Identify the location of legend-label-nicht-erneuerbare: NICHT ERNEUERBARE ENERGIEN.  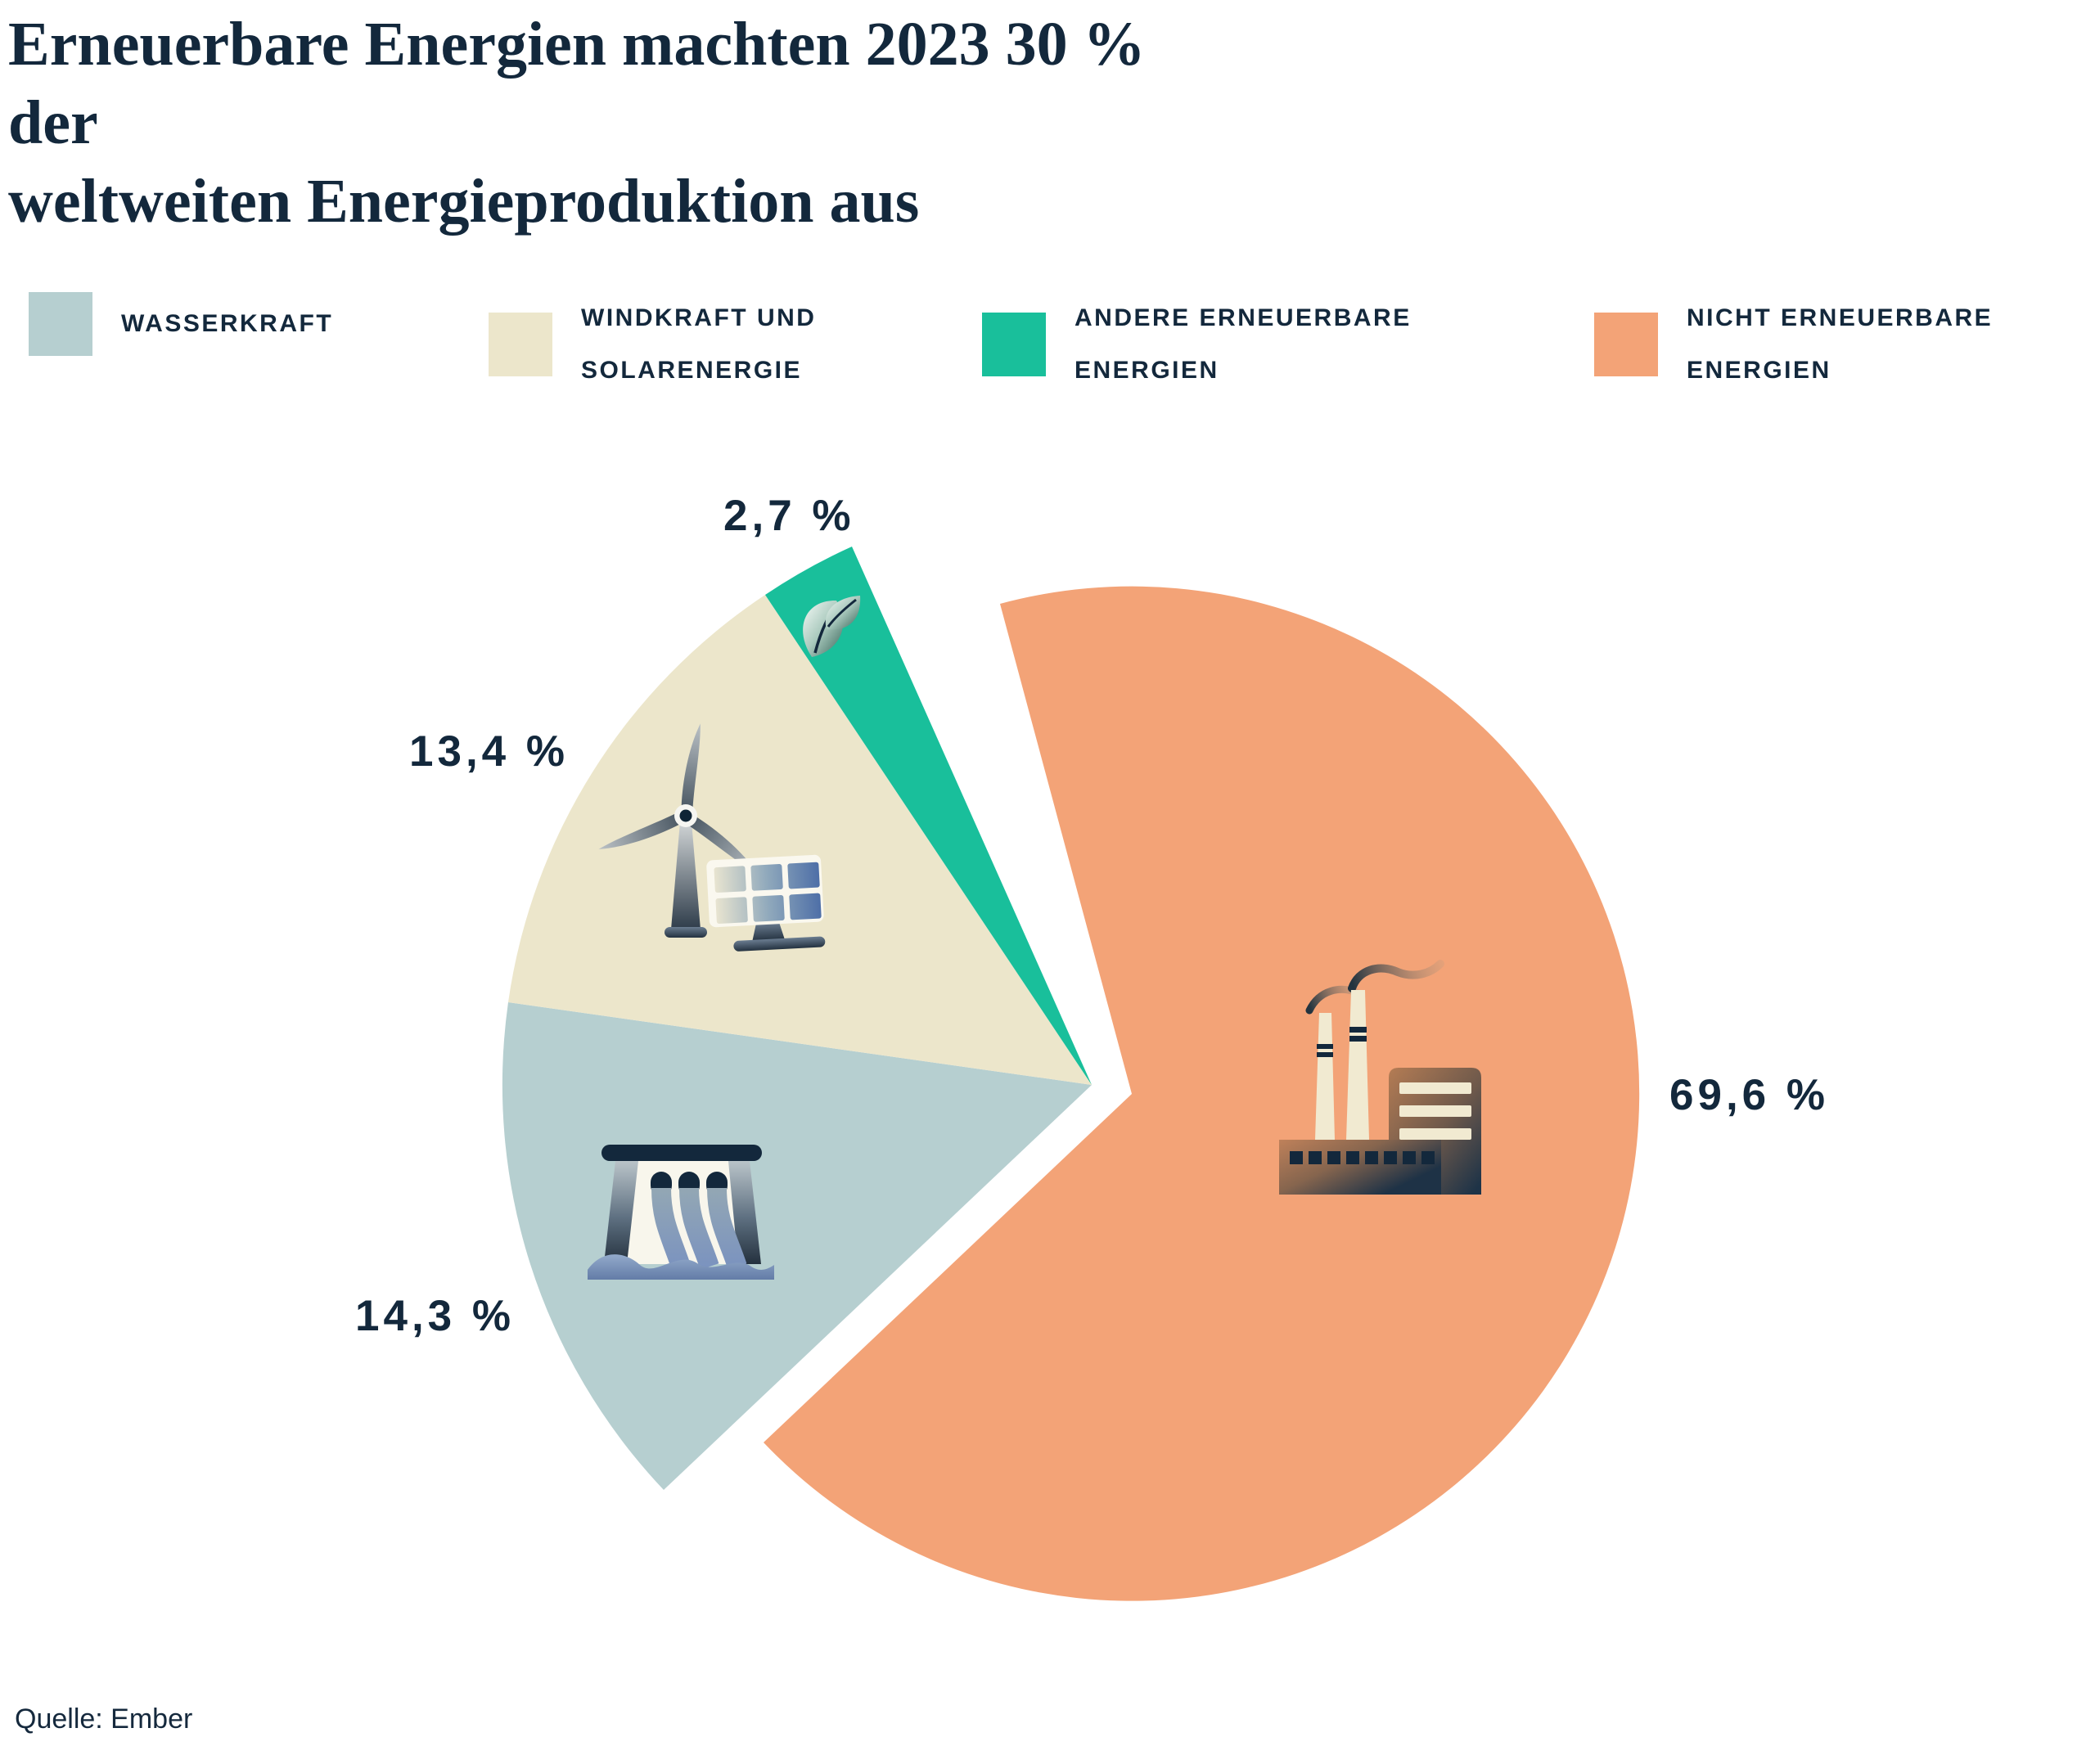
(1840, 345).